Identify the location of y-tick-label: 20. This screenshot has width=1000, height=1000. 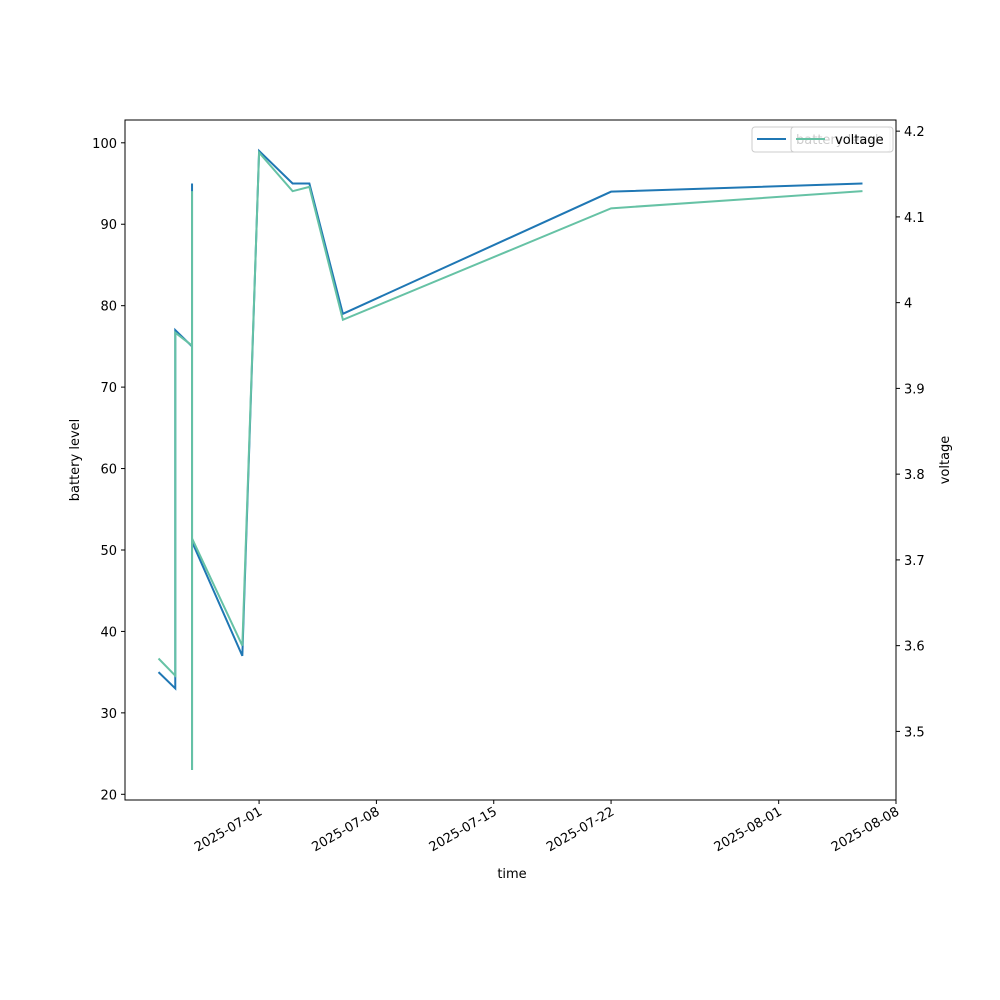
(108, 795).